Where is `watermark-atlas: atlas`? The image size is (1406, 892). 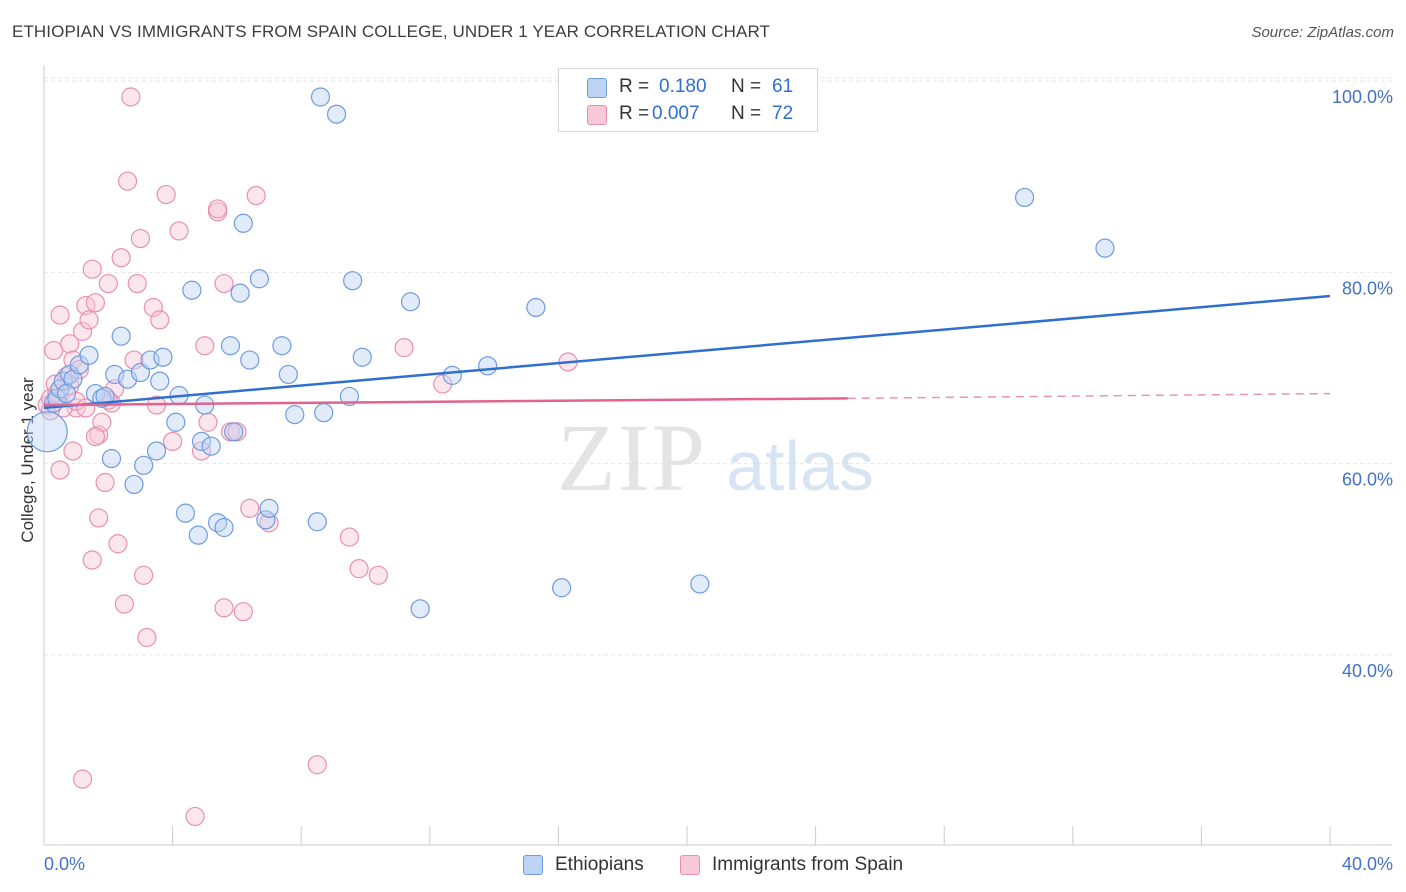
watermark-atlas: atlas is located at coordinates (800, 466).